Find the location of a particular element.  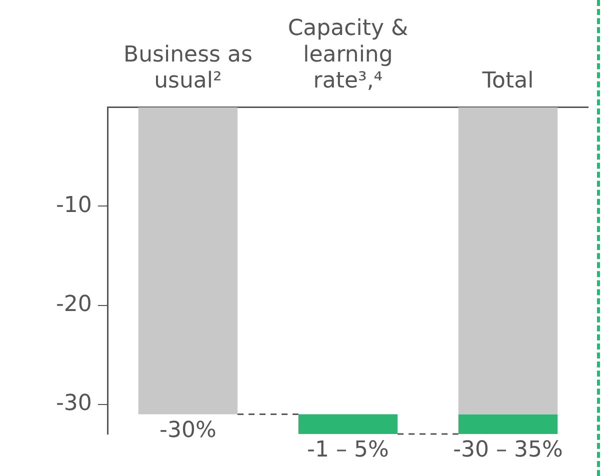

x-tick-label: Business as usual² is located at coordinates (187, 68).